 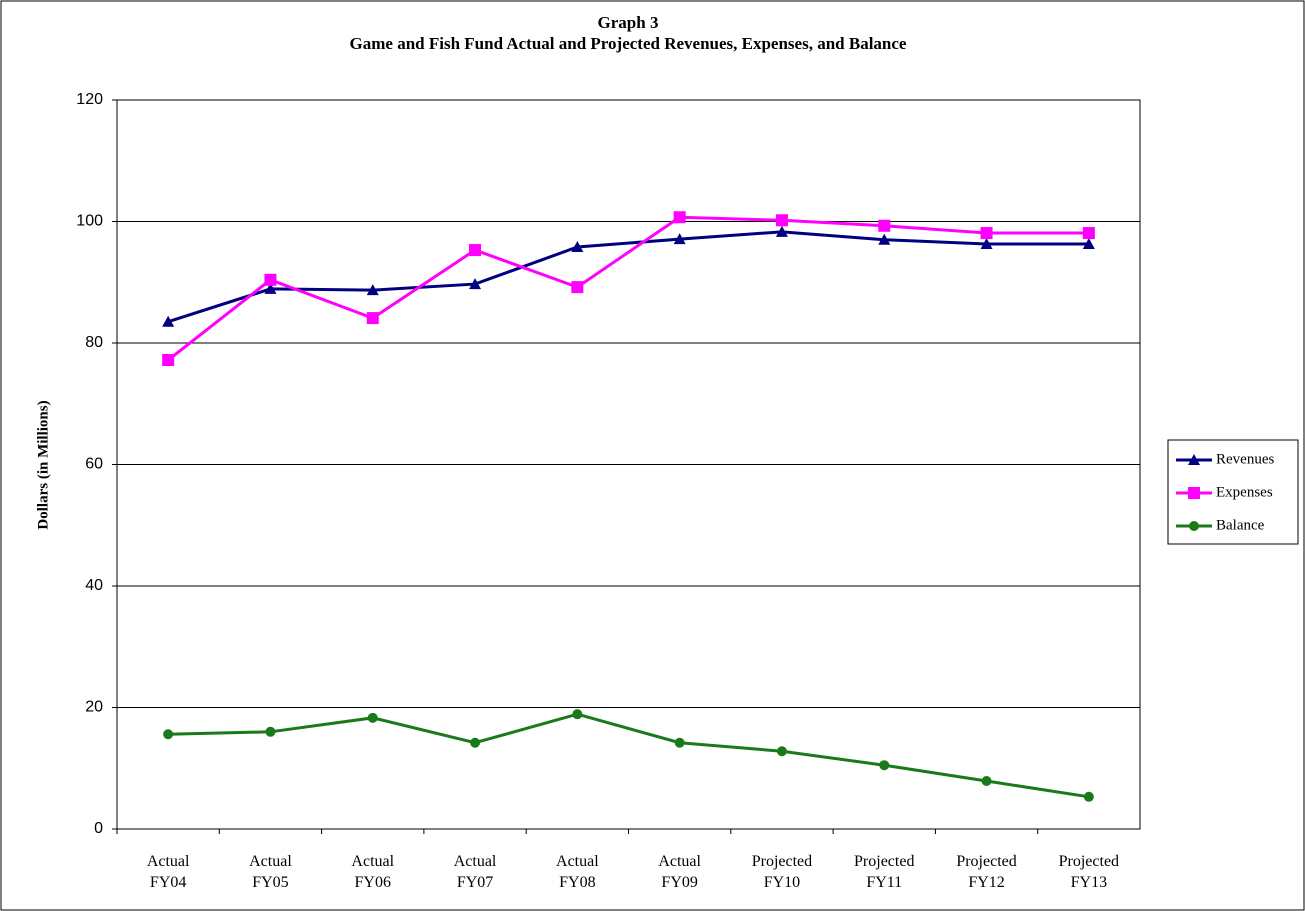 What do you see at coordinates (372, 872) in the screenshot?
I see `x-tick-label: Actual FY06` at bounding box center [372, 872].